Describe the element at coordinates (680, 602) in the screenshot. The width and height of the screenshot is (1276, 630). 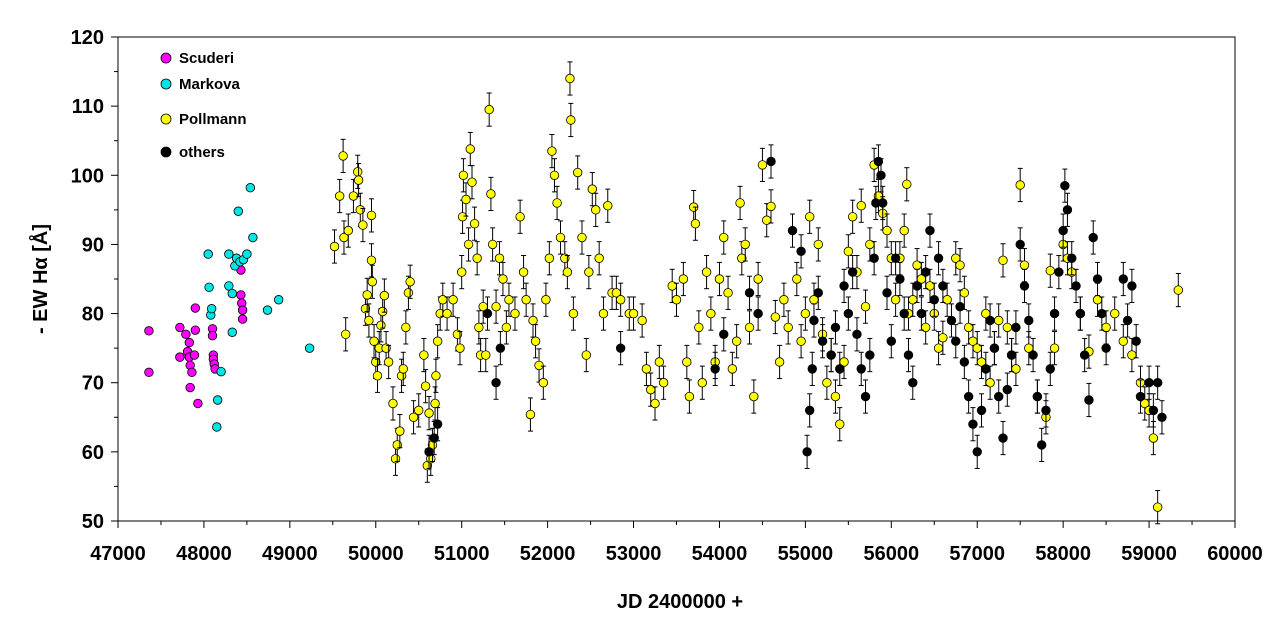
I see `x-axis-title: JD 2400000 +` at that location.